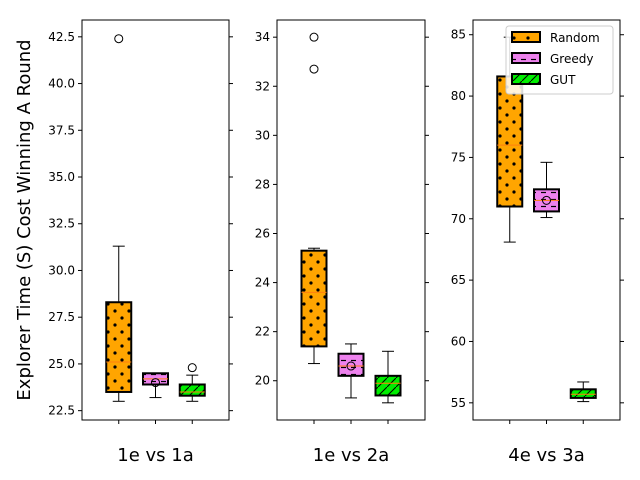  Describe the element at coordinates (262, 37) in the screenshot. I see `ytick-label: 34` at that location.